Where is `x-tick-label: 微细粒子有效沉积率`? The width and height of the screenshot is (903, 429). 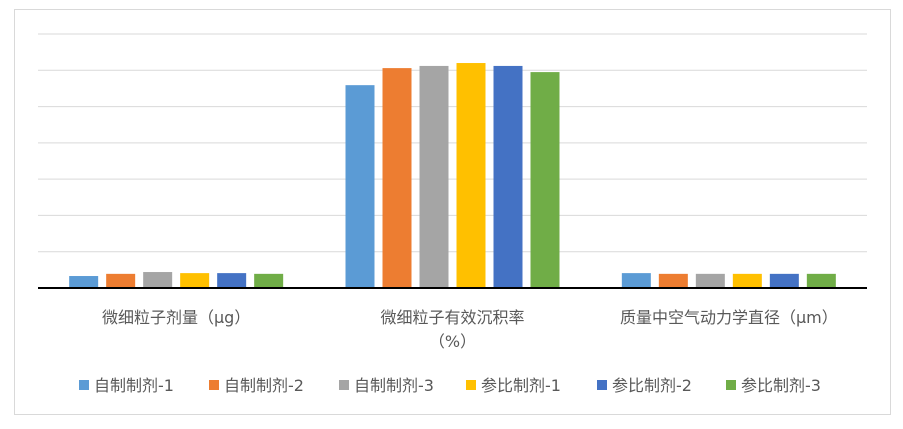
x-tick-label: 微细粒子有效沉积率 is located at coordinates (452, 317).